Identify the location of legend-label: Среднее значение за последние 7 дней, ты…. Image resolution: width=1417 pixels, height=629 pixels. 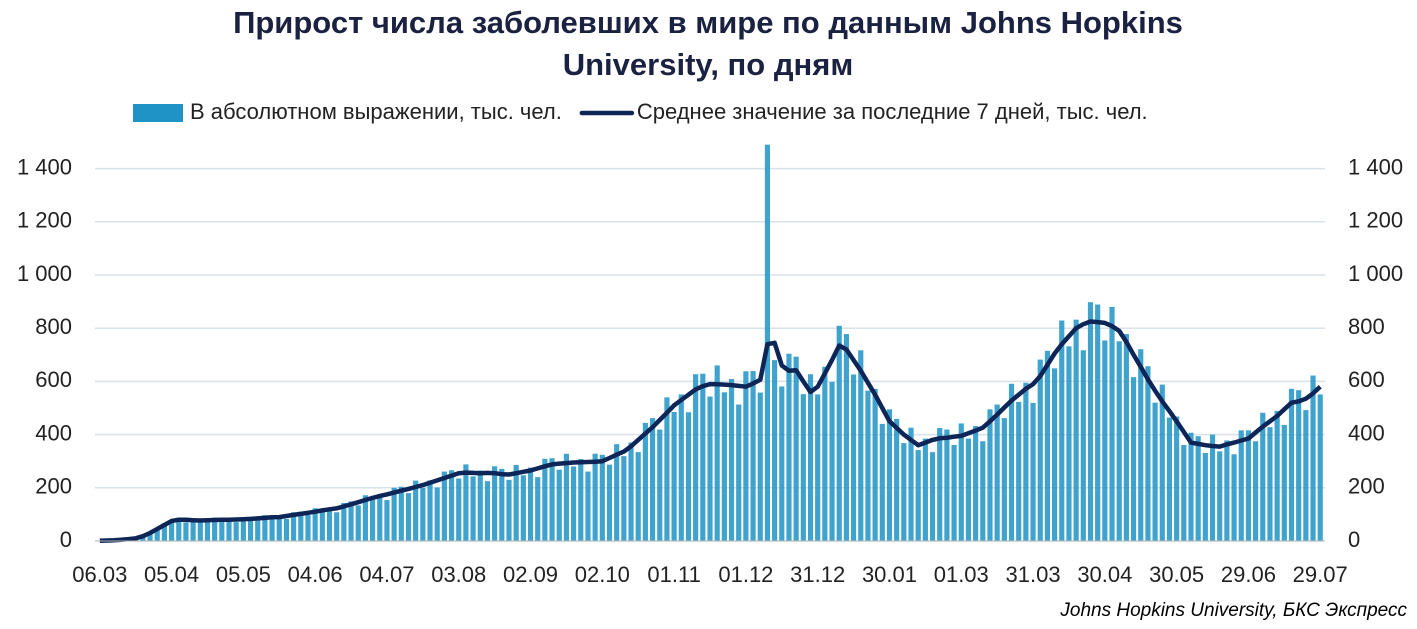
(892, 111).